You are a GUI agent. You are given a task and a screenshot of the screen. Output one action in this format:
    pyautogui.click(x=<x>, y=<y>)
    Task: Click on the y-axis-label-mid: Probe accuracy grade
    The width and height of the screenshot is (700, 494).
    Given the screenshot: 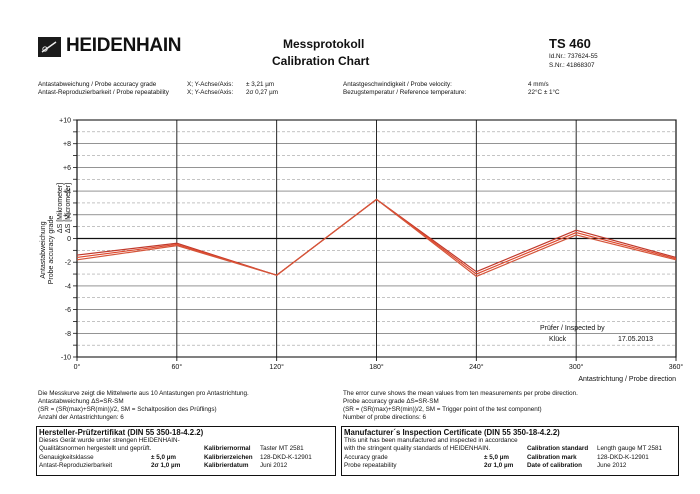 What is the action you would take?
    pyautogui.click(x=51, y=250)
    